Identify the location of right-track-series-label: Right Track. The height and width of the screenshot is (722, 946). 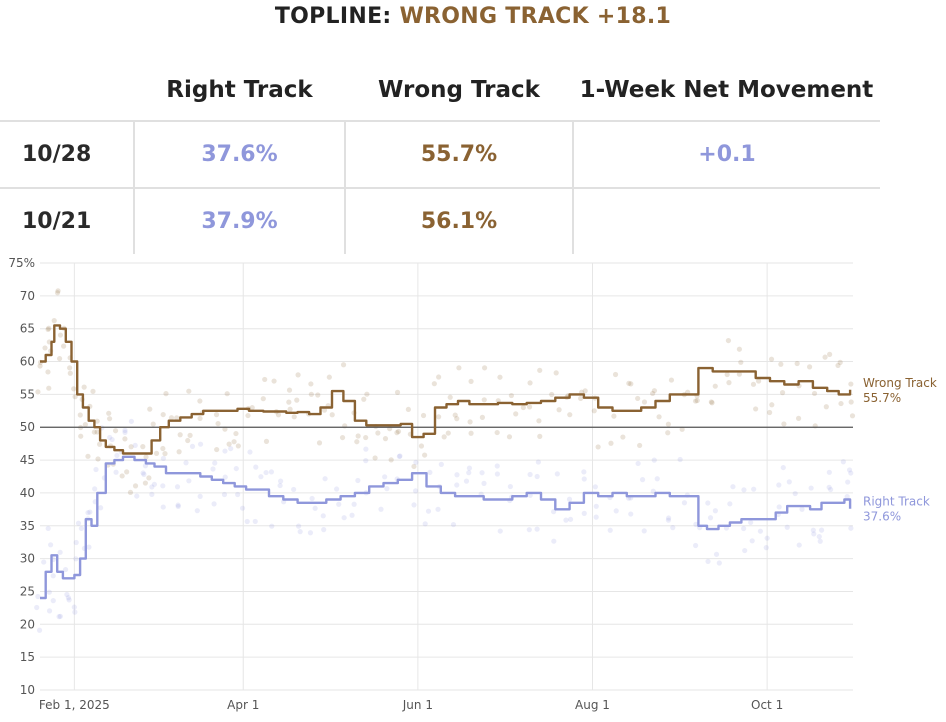
(896, 502).